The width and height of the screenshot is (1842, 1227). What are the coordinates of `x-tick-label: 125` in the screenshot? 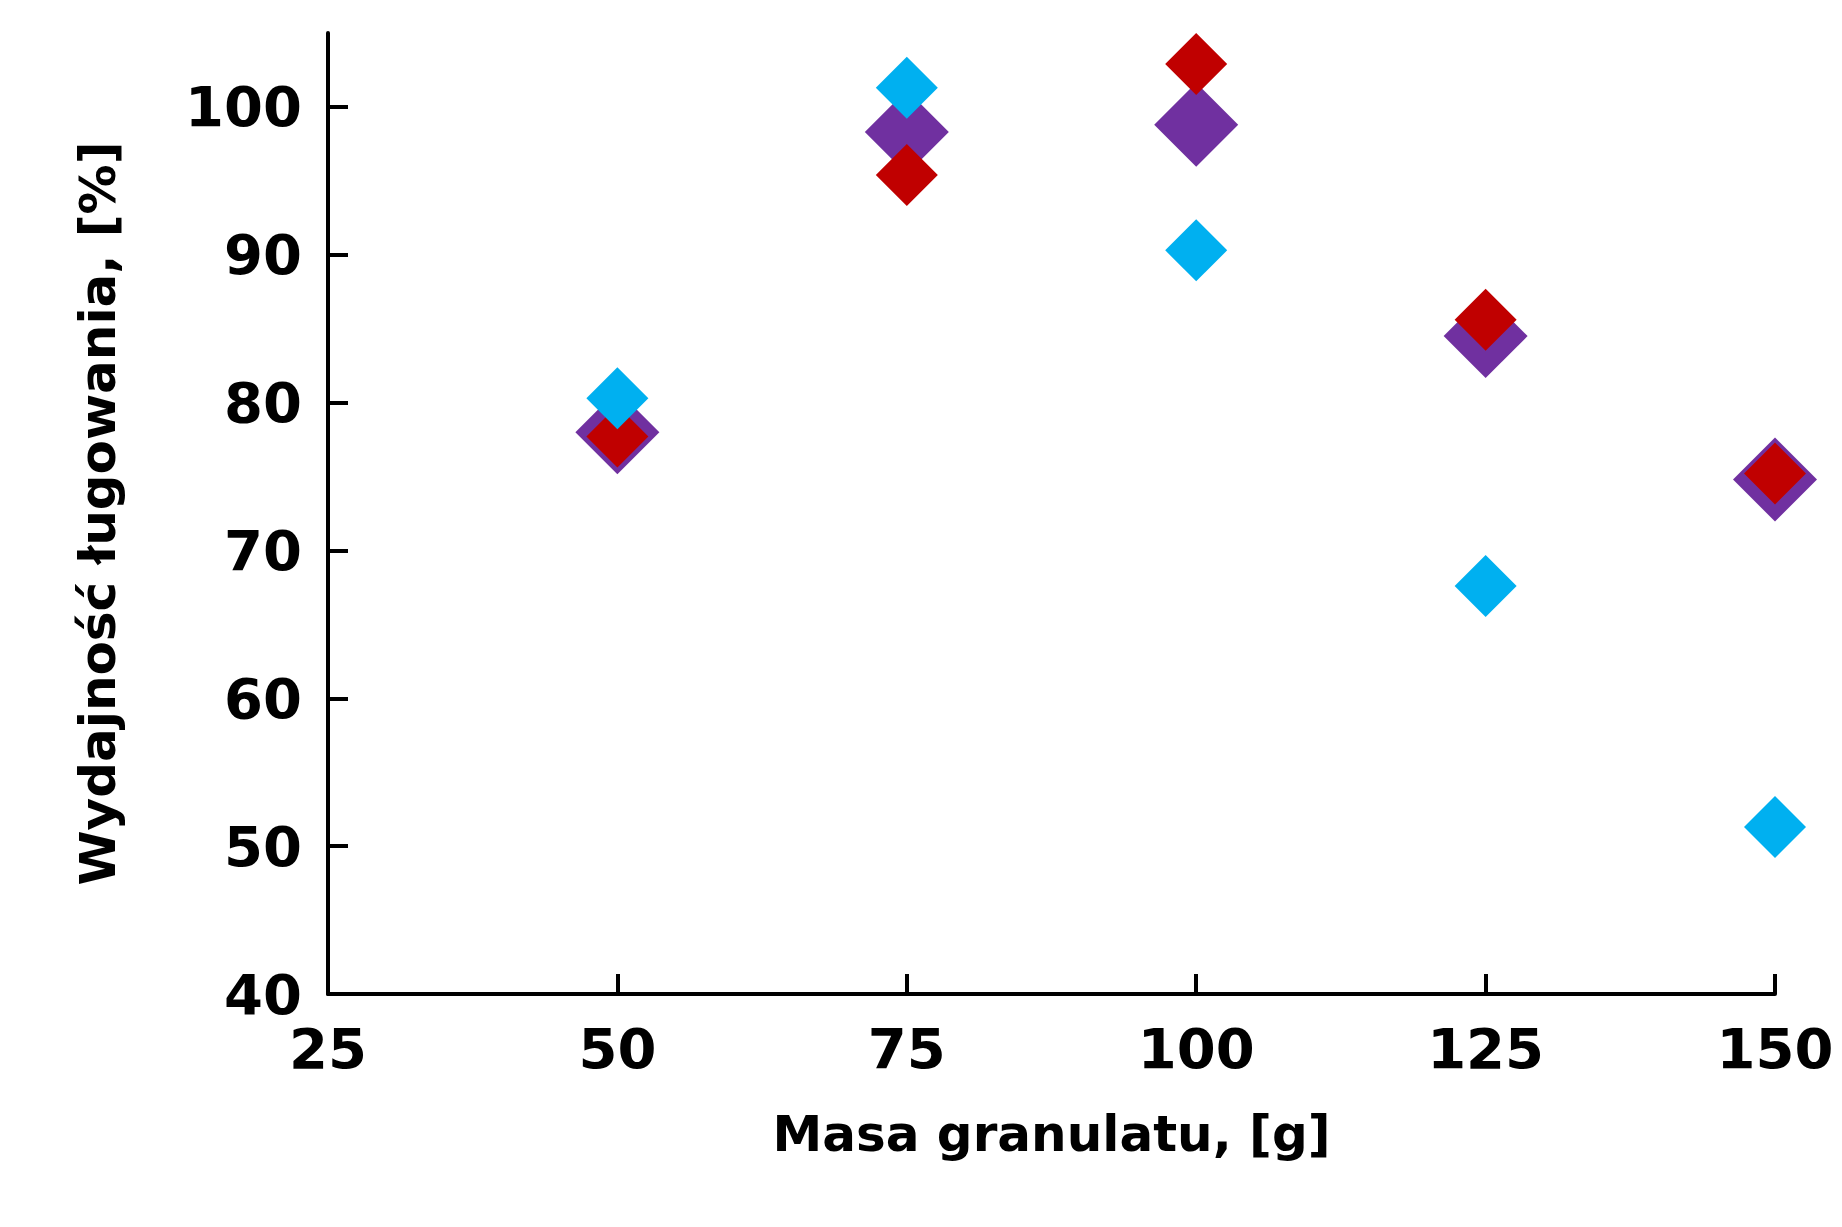 It's located at (1486, 1048).